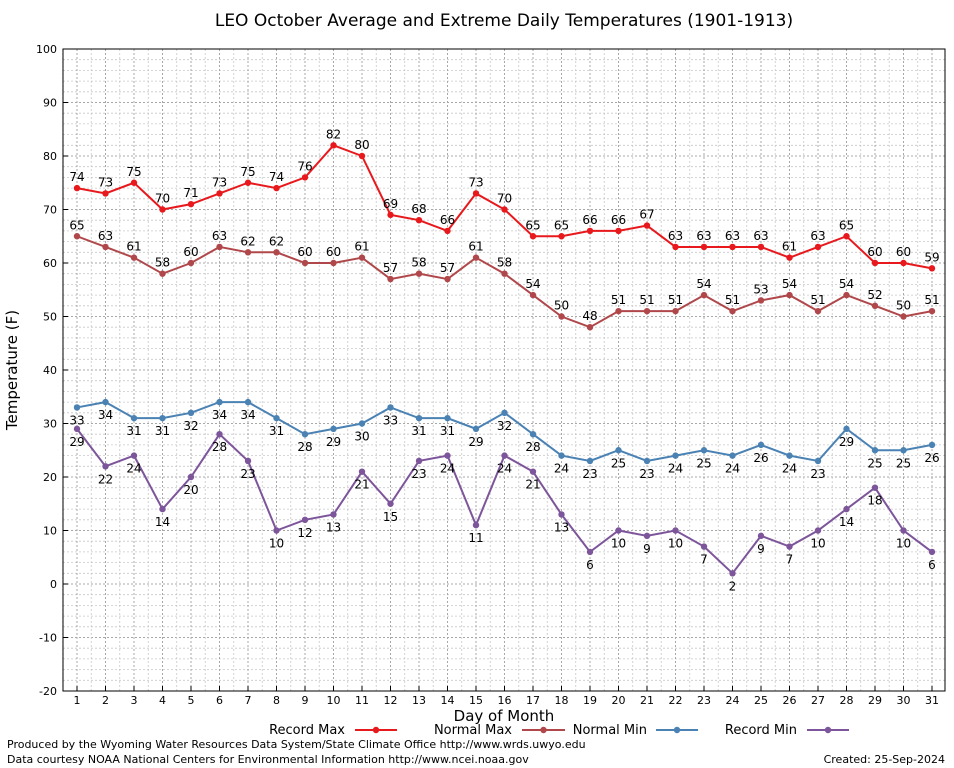 This screenshot has width=954, height=768. Describe the element at coordinates (133, 172) in the screenshot. I see `data-label: 75` at that location.